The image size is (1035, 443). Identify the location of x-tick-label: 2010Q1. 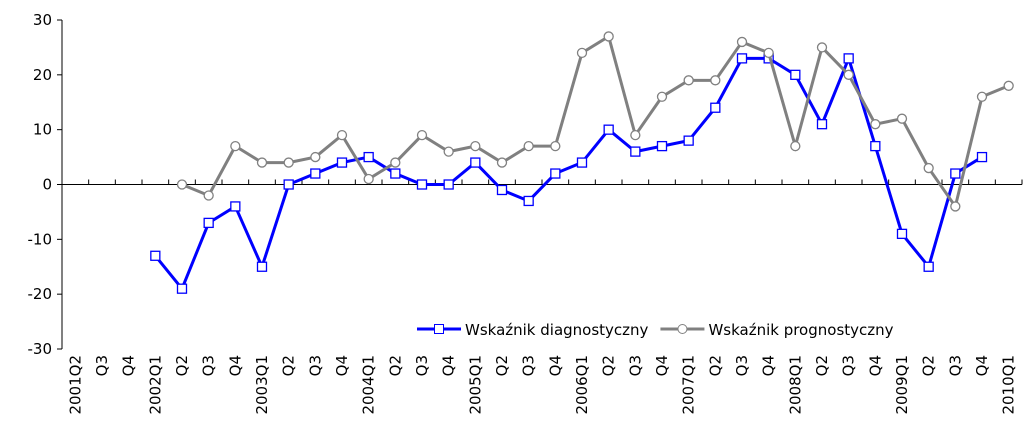
(1009, 385).